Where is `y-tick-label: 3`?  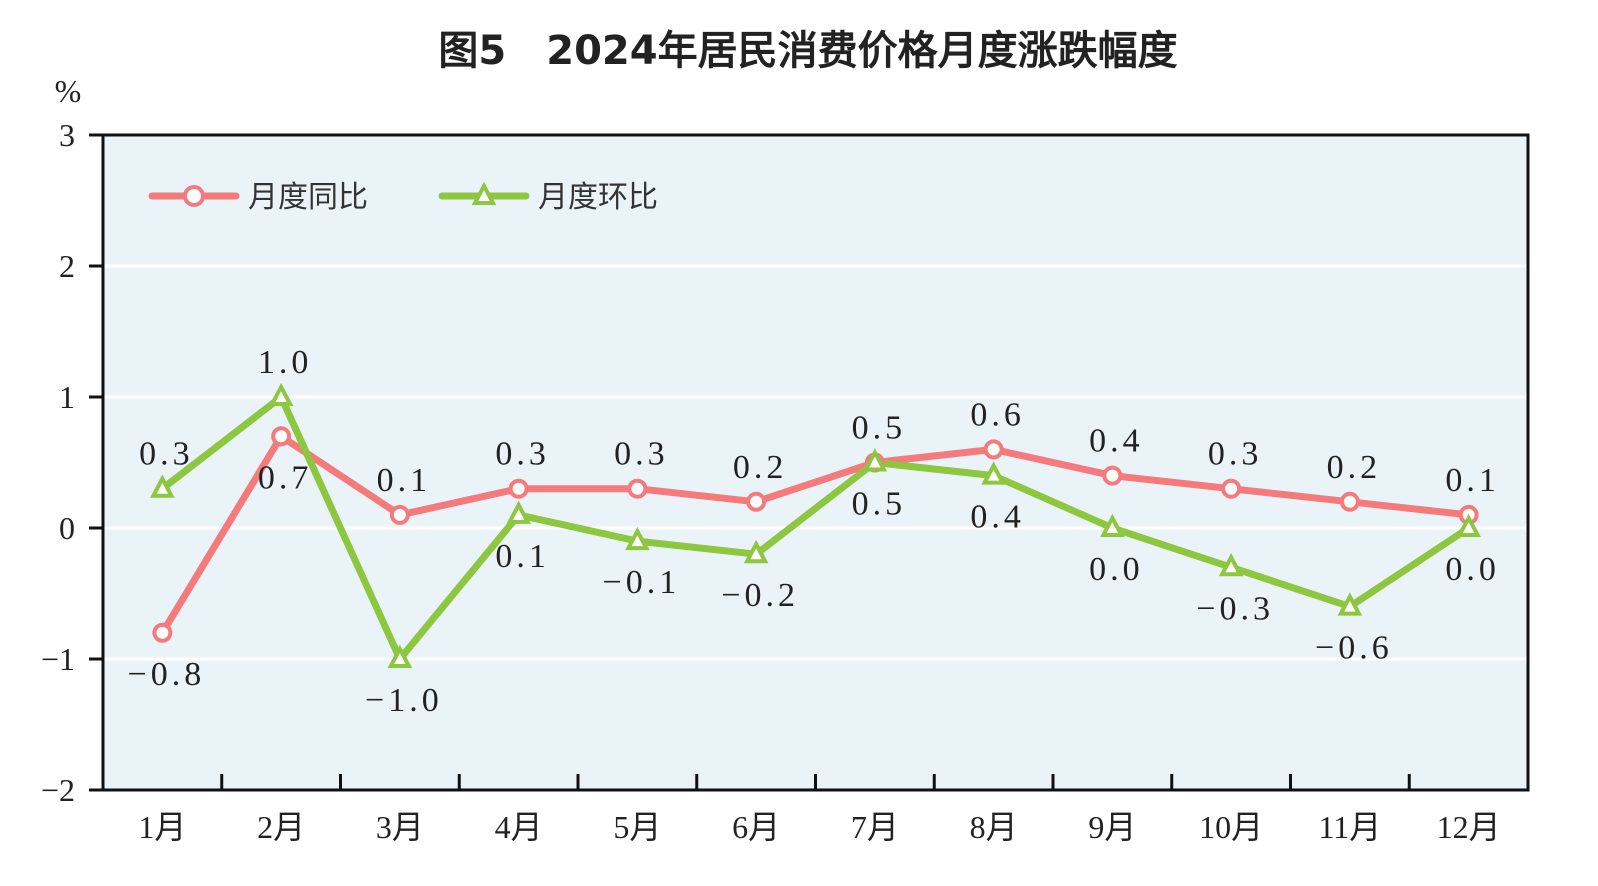 y-tick-label: 3 is located at coordinates (67, 135).